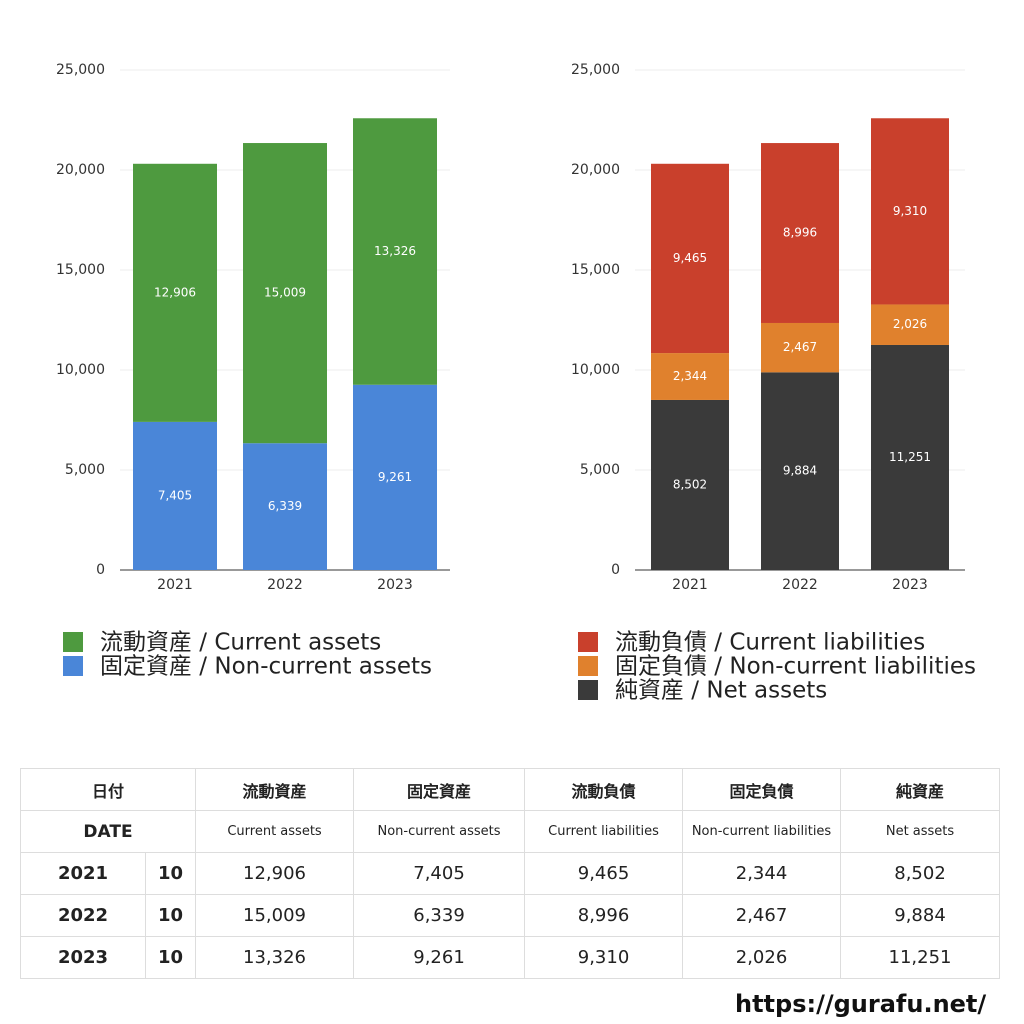 Image resolution: width=1024 pixels, height=1024 pixels. What do you see at coordinates (439, 831) in the screenshot?
I see `table-cell: Non-current assets` at bounding box center [439, 831].